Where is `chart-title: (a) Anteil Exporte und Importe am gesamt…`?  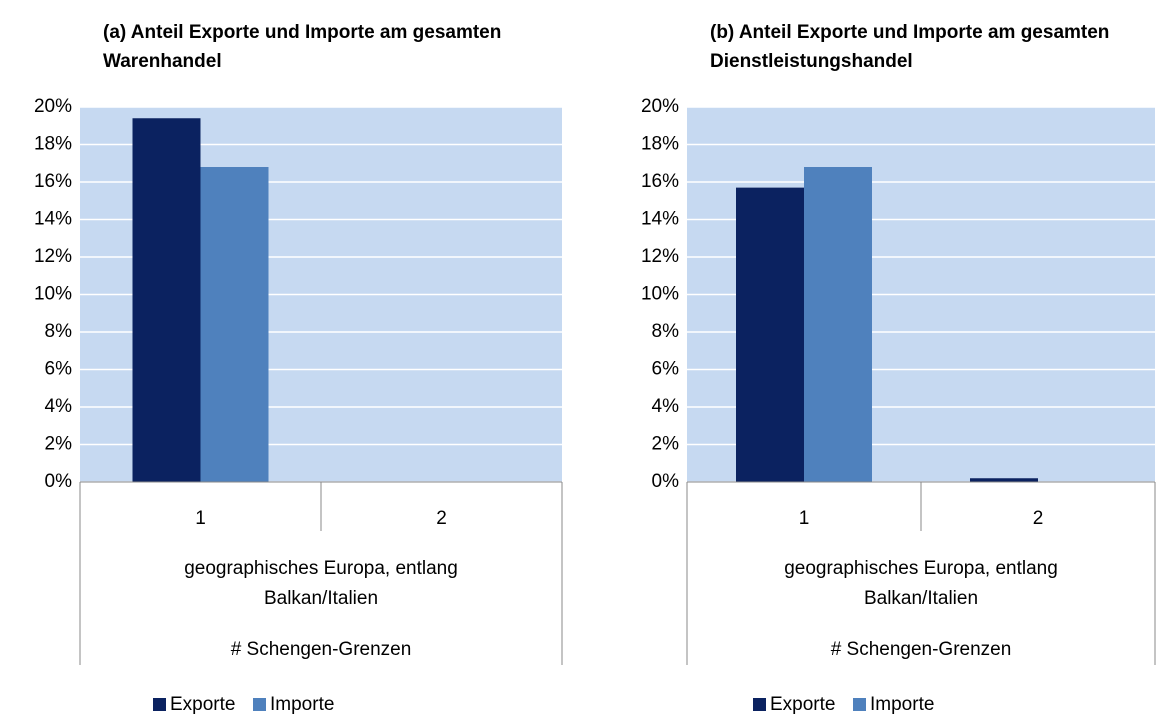 chart-title: (a) Anteil Exporte und Importe am gesamt… is located at coordinates (302, 47).